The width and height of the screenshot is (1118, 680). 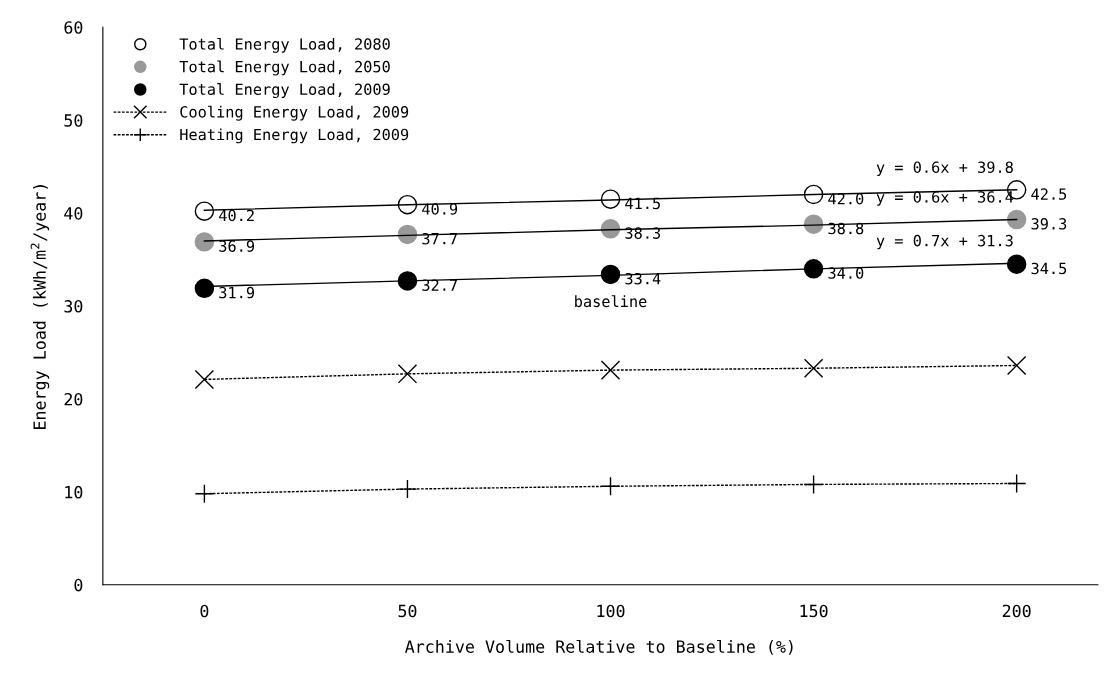 I want to click on data-label: 33.4, so click(x=643, y=278).